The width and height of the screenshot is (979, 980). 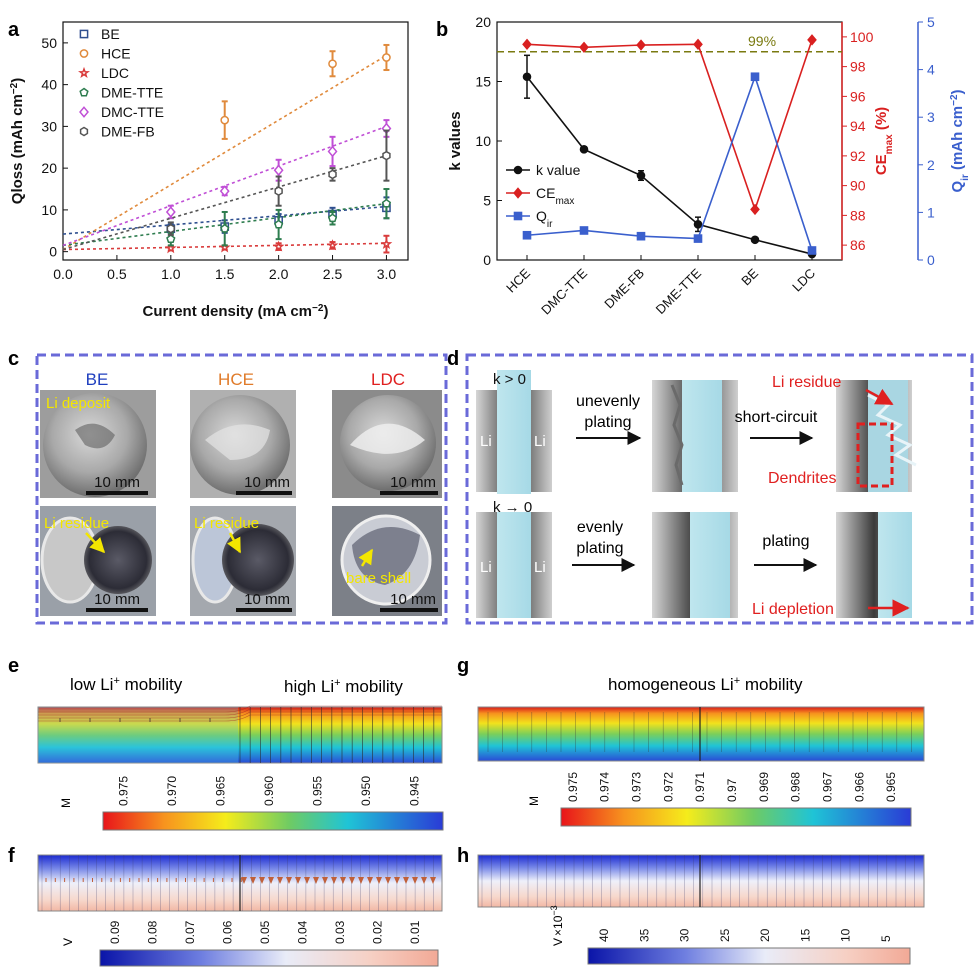 What do you see at coordinates (413, 599) in the screenshot?
I see `scale-ldc-bottom: 10 mm` at bounding box center [413, 599].